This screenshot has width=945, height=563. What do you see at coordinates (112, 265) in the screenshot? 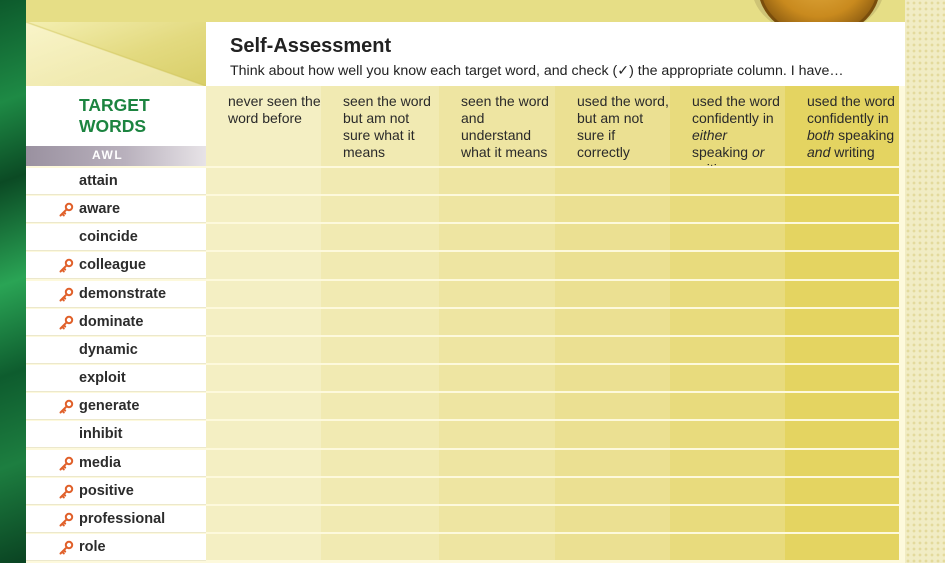
I see `target-word: colleague` at bounding box center [112, 265].